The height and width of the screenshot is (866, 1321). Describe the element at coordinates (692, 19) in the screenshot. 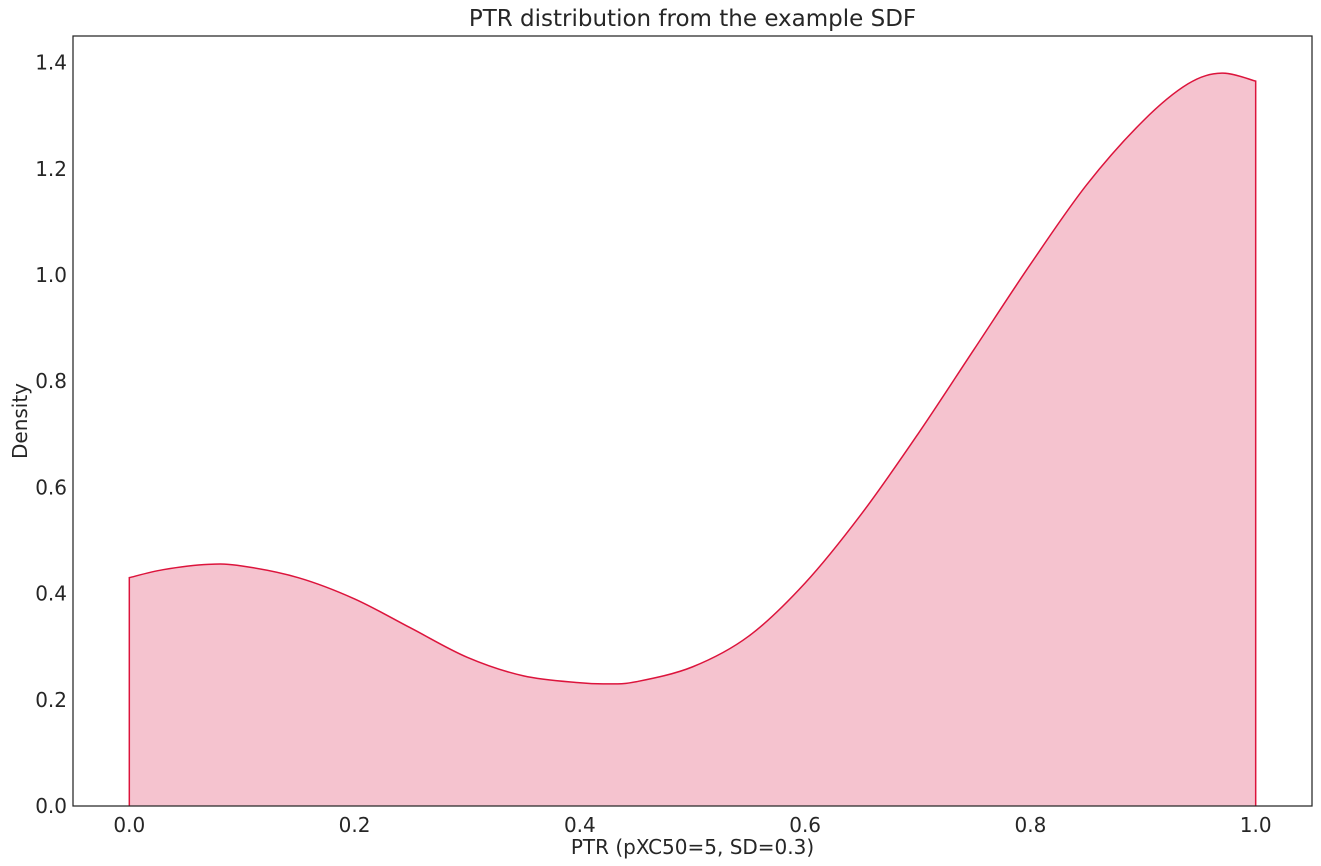

I see `chart-title: PTR distribution from the example SDF` at that location.